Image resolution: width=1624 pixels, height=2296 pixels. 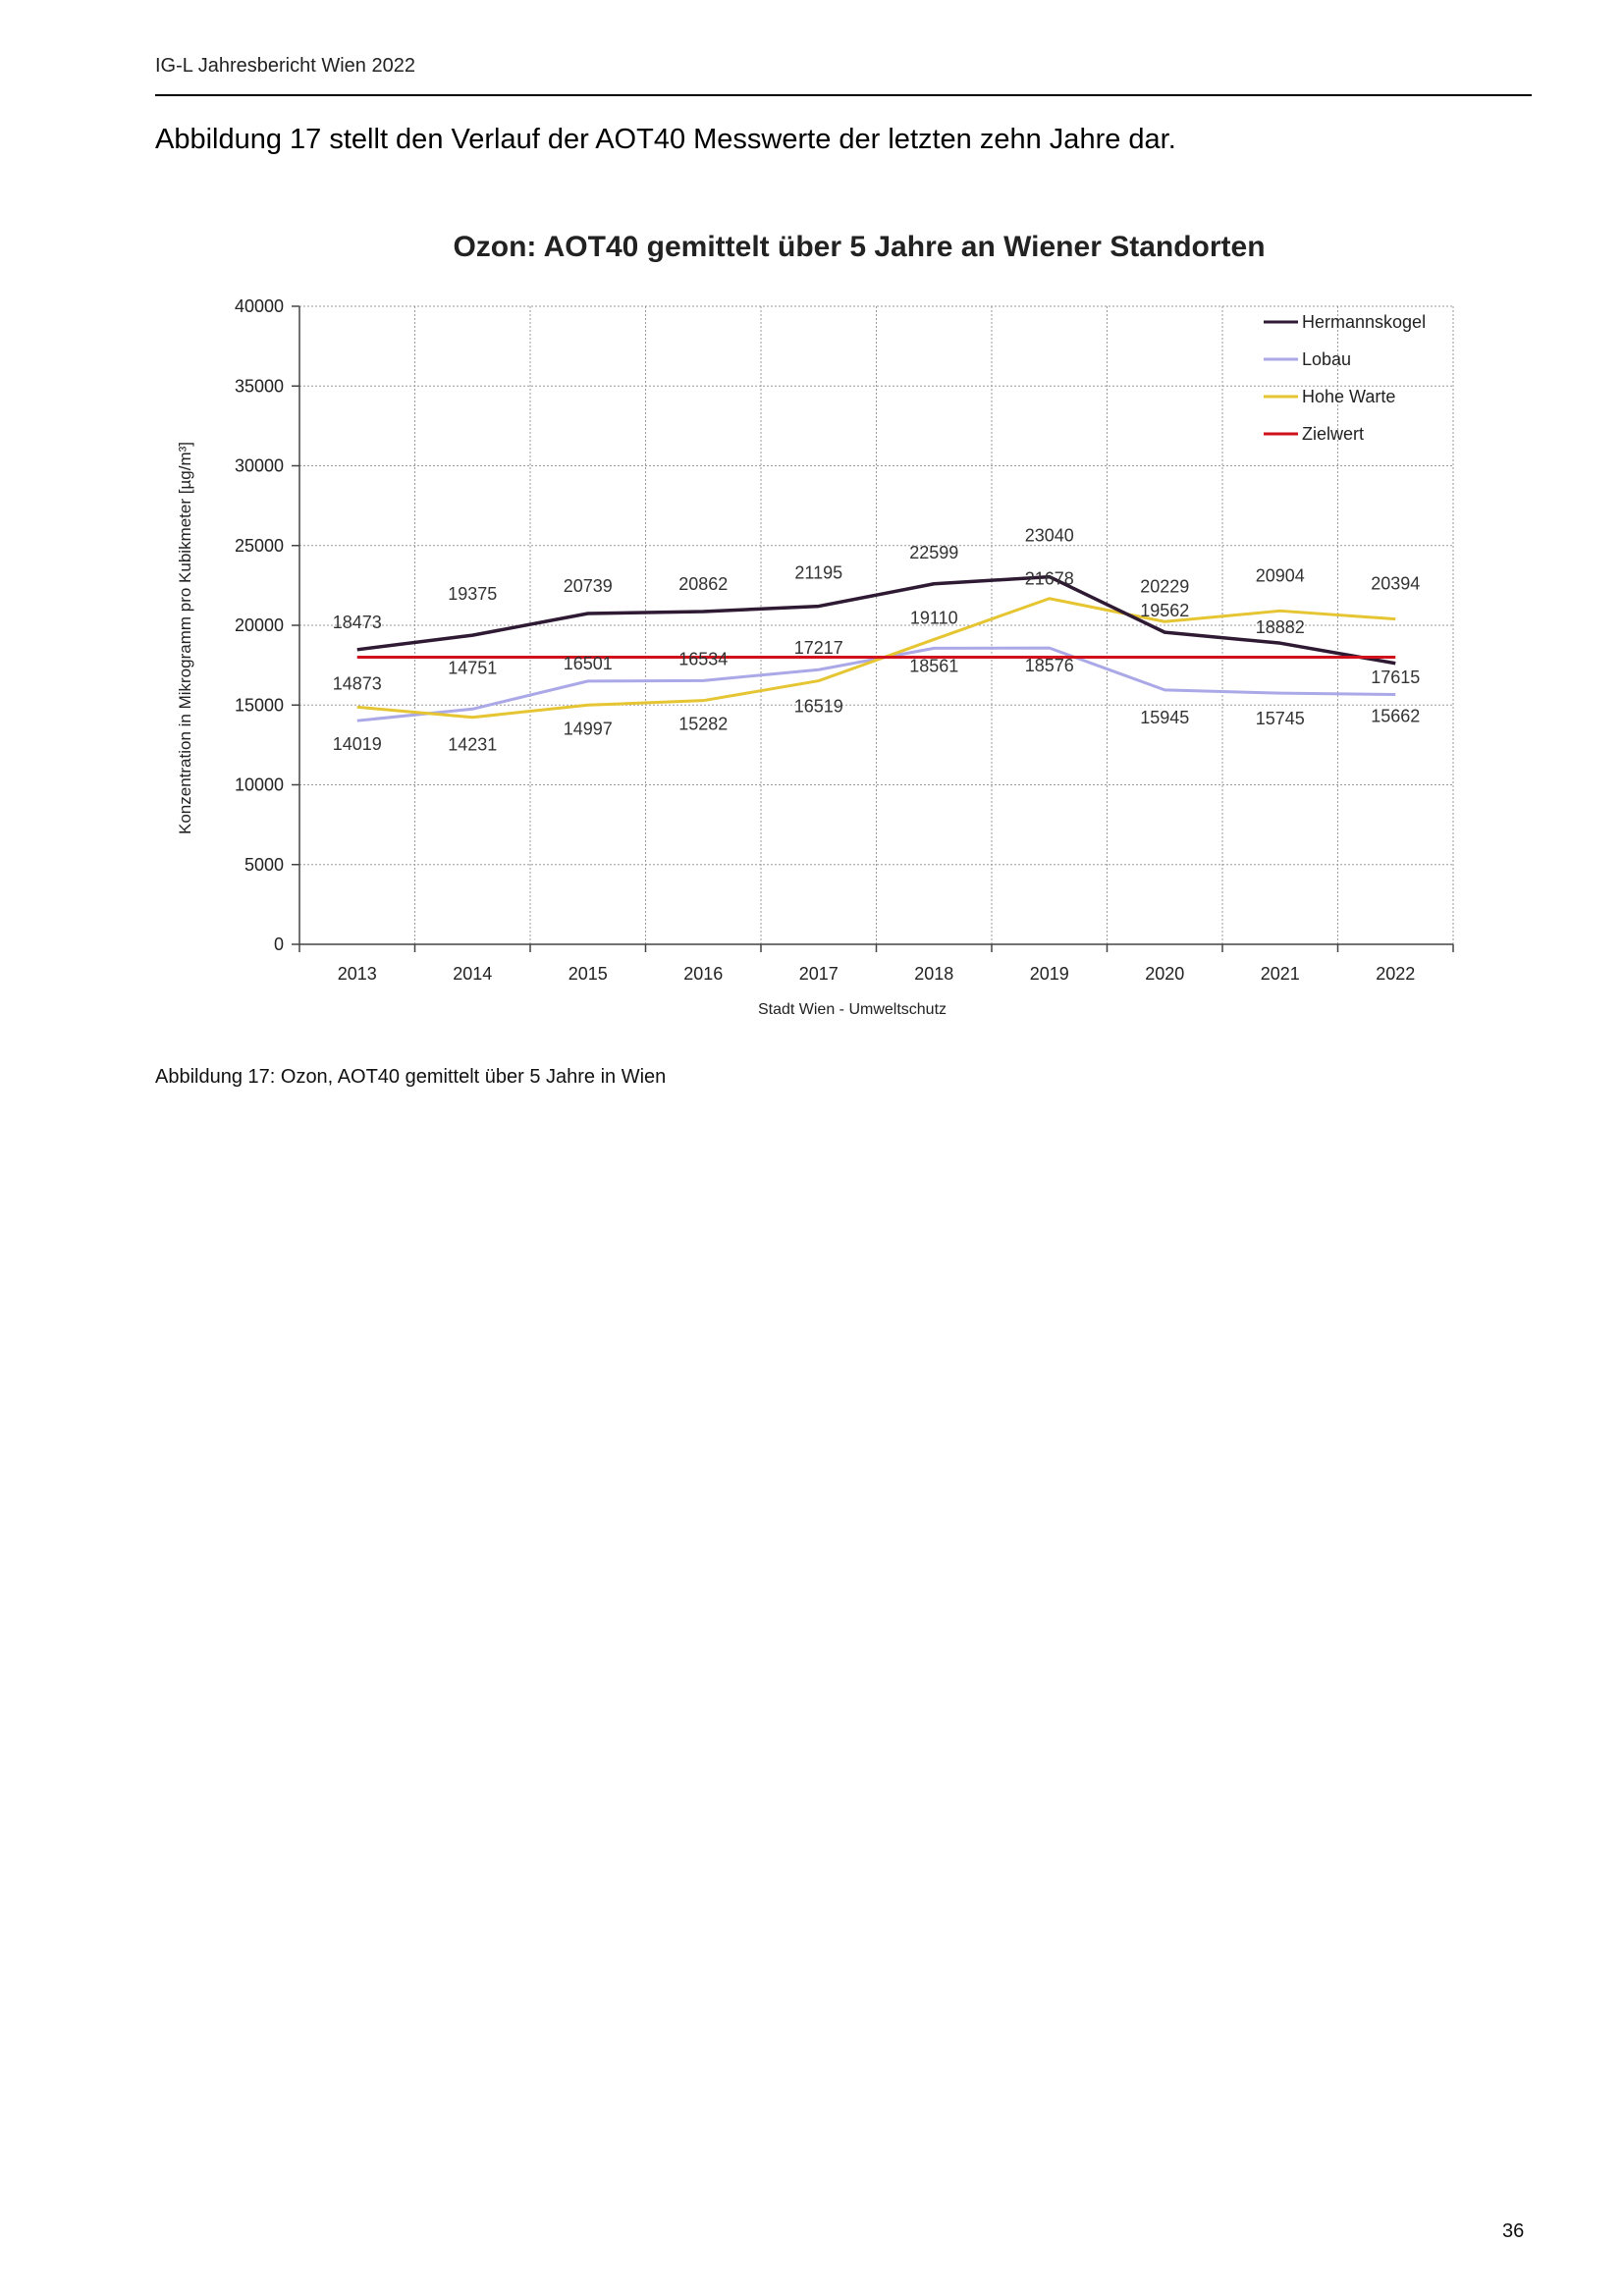 I want to click on x-tick-label: 2017, so click(x=819, y=974).